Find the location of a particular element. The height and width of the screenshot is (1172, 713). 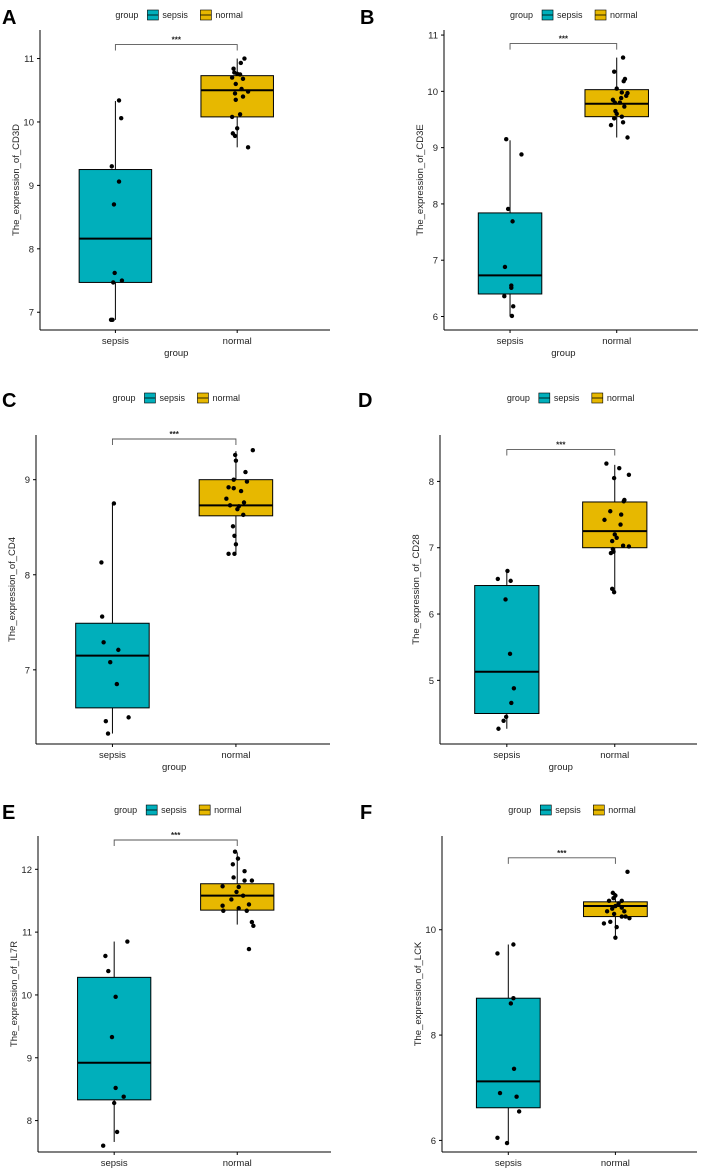

legend-title: group is located at coordinates (125, 810).